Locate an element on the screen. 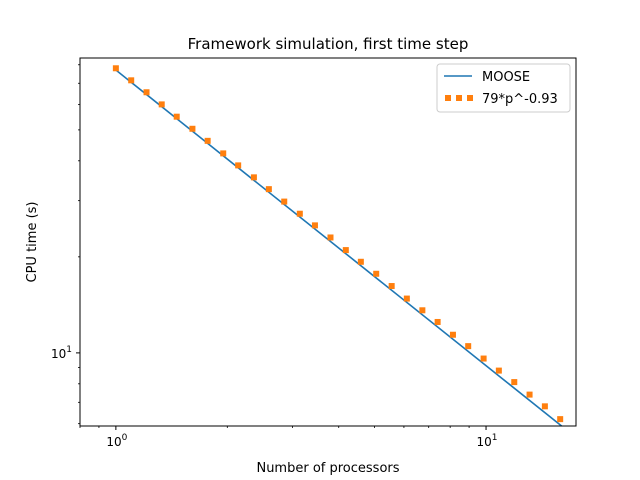 The height and width of the screenshot is (480, 640). y-tick-label: 101 is located at coordinates (61, 353).